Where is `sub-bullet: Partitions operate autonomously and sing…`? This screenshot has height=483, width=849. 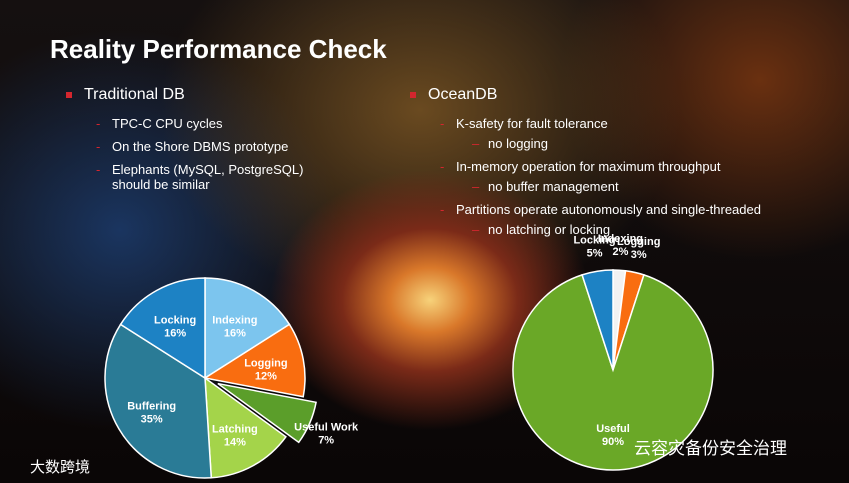
sub-bullet: Partitions operate autonomously and sing… is located at coordinates (635, 209).